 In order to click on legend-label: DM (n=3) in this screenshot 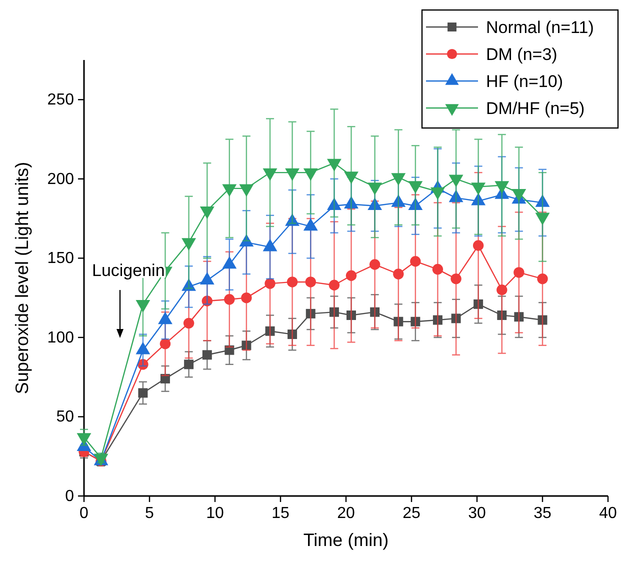, I will do `click(522, 54)`.